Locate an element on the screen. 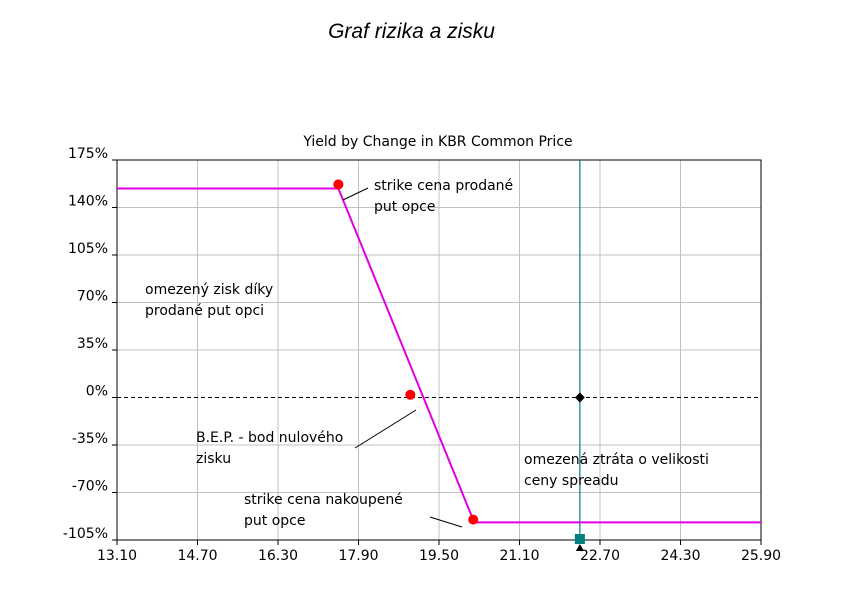 This screenshot has height=596, width=853. annotation-strike-sold: strike cena prodané put opce is located at coordinates (446, 196).